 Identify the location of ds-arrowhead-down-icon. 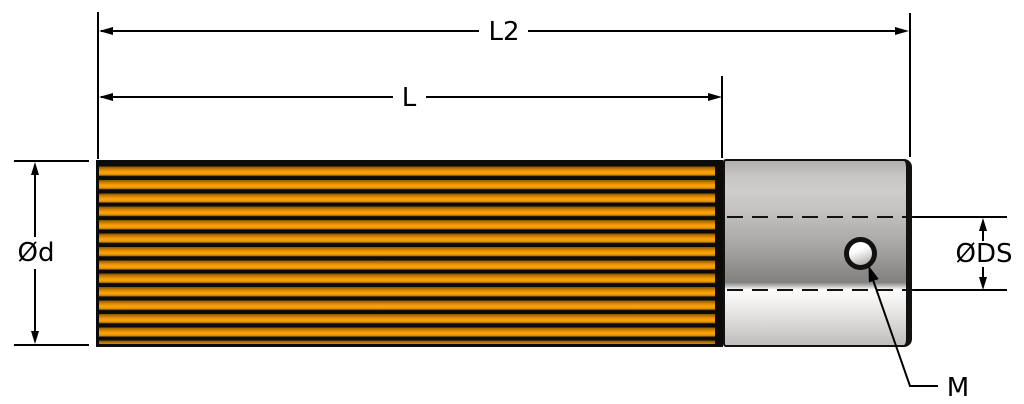
(982, 283).